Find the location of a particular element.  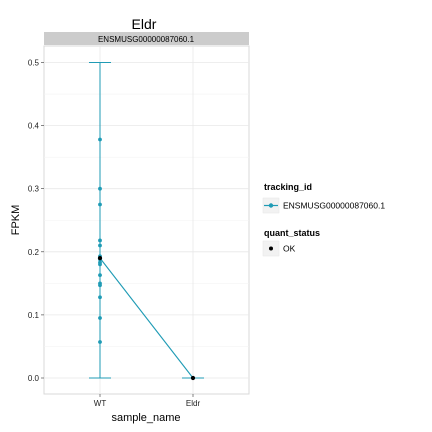

x-tick-label: Eldr is located at coordinates (193, 403).